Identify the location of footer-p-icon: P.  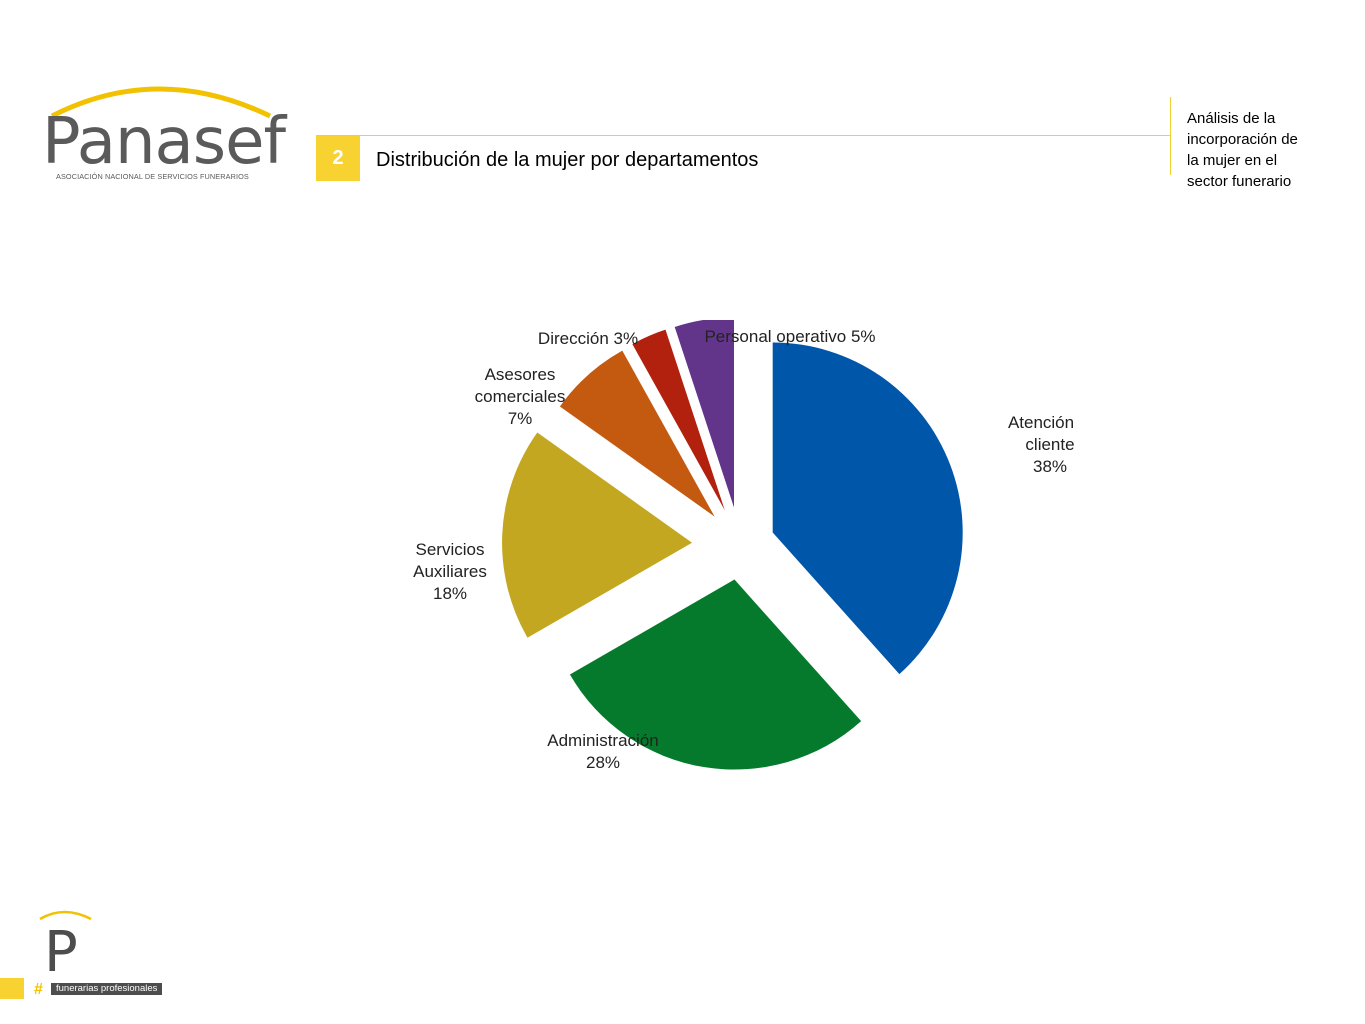
(65, 943).